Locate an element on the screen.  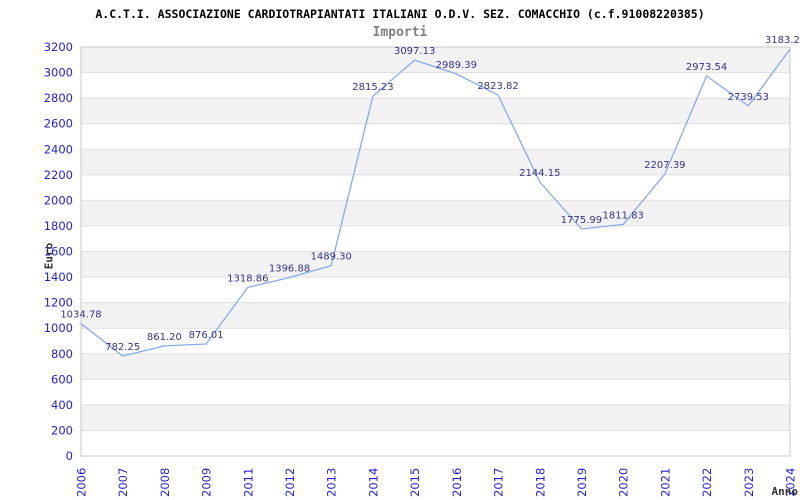
y-tick-label: 1600 is located at coordinates (58, 252).